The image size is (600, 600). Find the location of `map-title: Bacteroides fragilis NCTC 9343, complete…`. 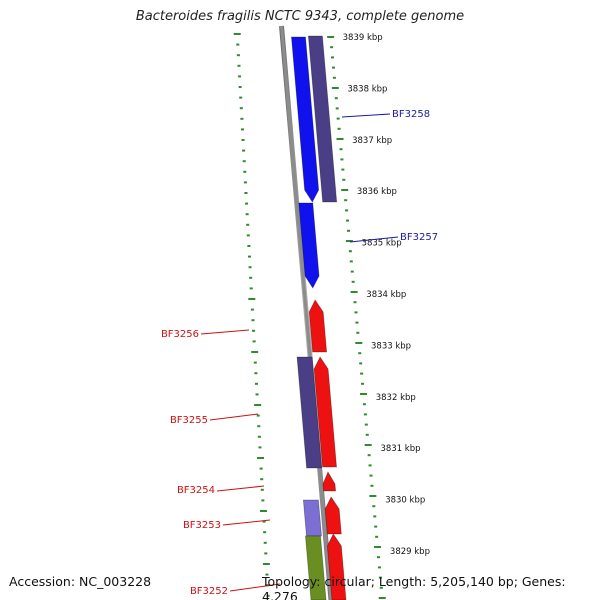

map-title: Bacteroides fragilis NCTC 9343, complete… is located at coordinates (300, 16).